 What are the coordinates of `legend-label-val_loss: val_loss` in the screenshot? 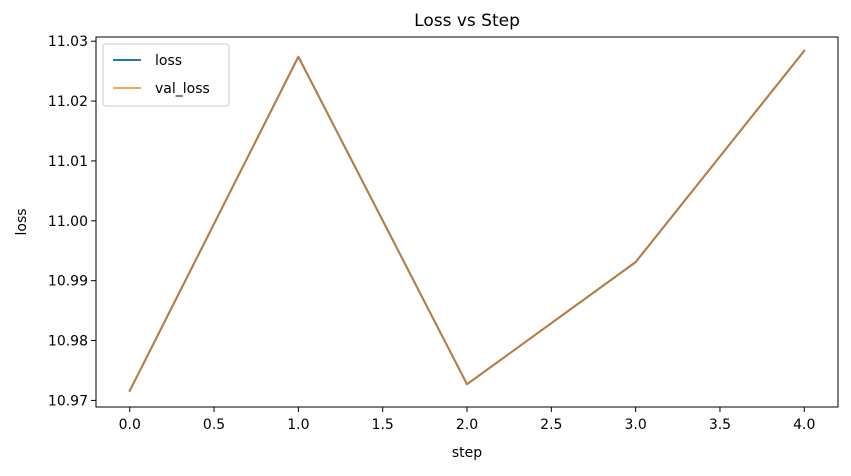 It's located at (182, 89).